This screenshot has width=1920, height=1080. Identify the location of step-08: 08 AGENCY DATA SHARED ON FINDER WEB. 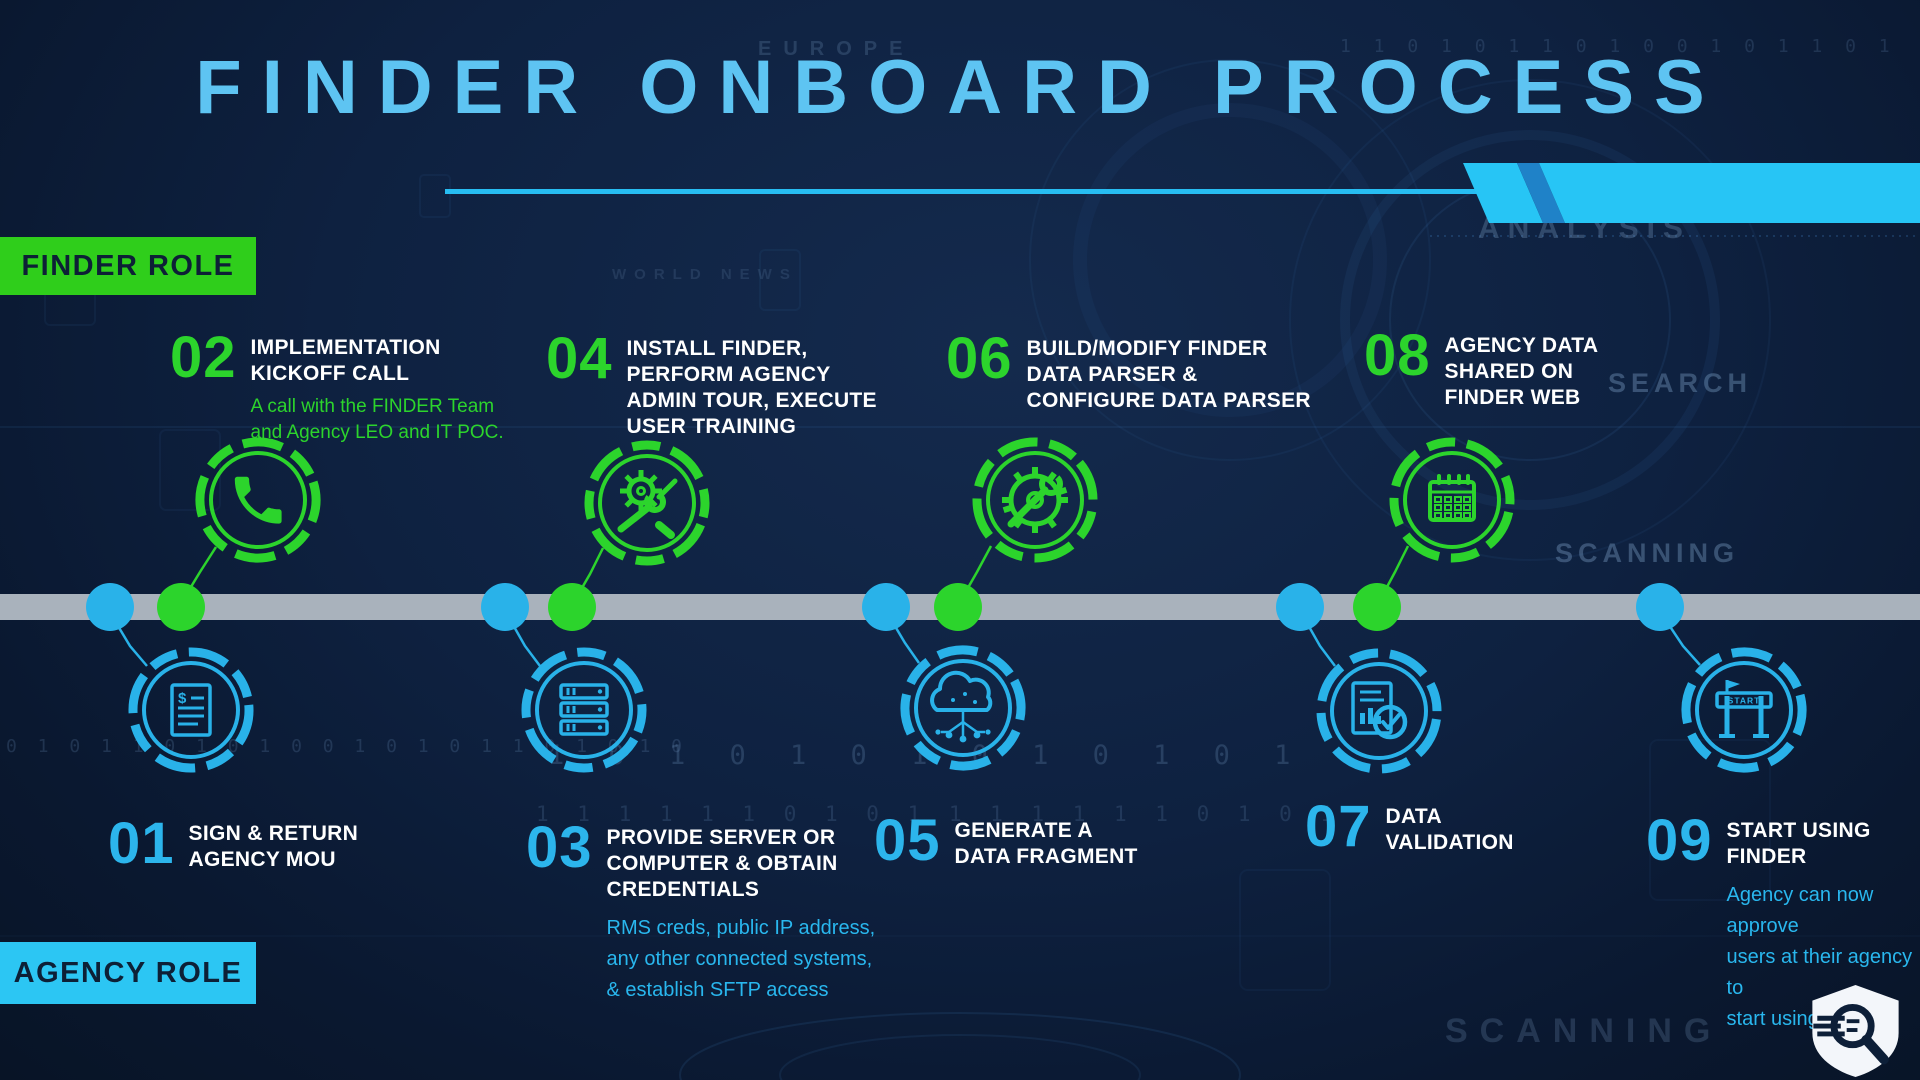
(1481, 367).